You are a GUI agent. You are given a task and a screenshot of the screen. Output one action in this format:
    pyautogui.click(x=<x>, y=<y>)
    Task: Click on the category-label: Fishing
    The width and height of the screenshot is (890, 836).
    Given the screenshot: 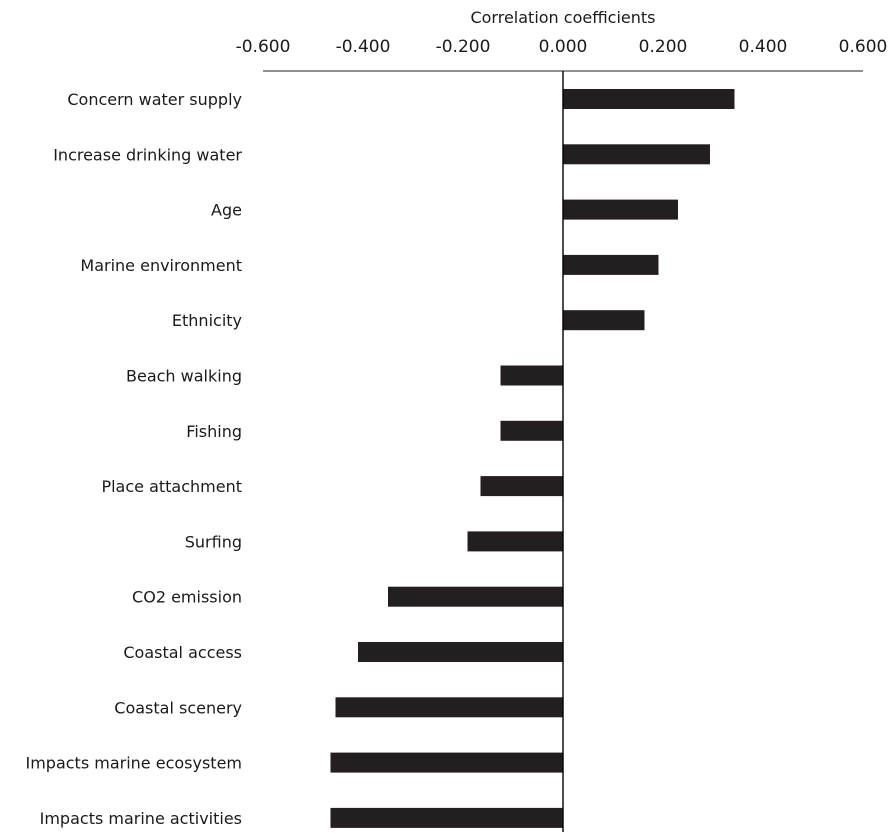 What is the action you would take?
    pyautogui.click(x=214, y=431)
    